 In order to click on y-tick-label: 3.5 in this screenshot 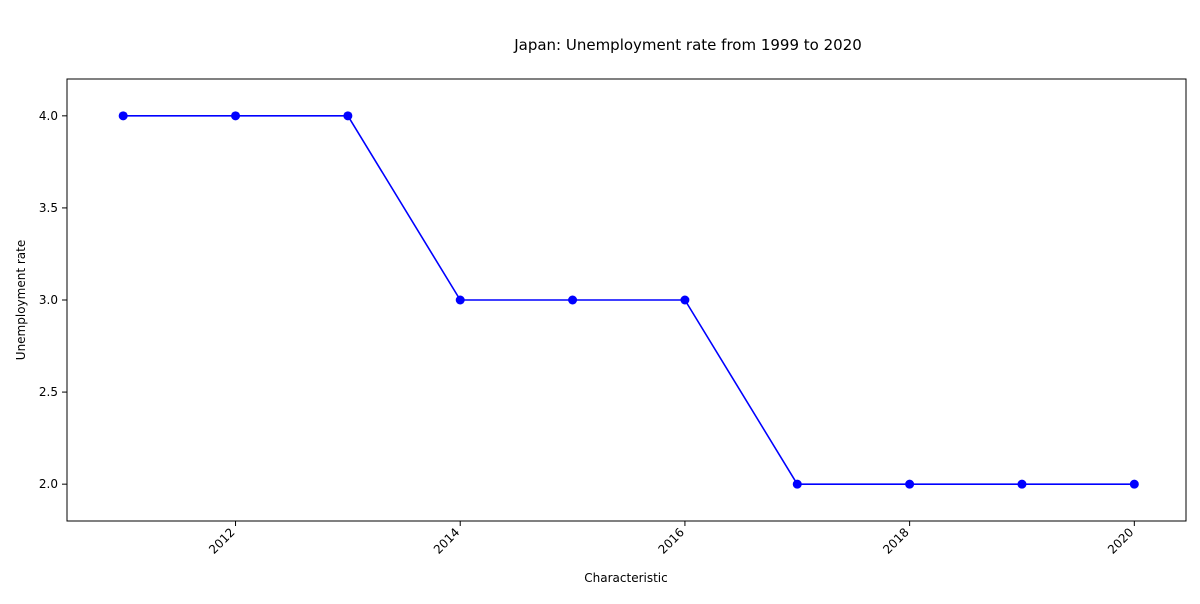, I will do `click(48, 208)`.